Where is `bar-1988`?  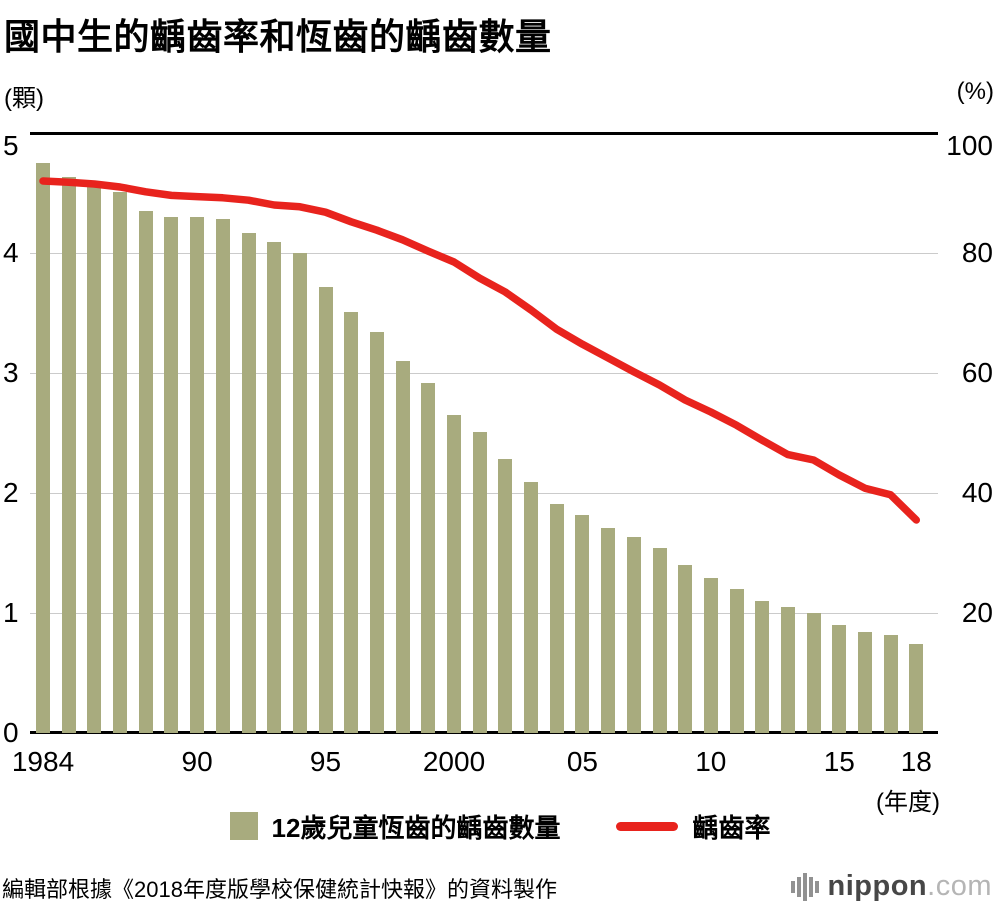 bar-1988 is located at coordinates (145, 472).